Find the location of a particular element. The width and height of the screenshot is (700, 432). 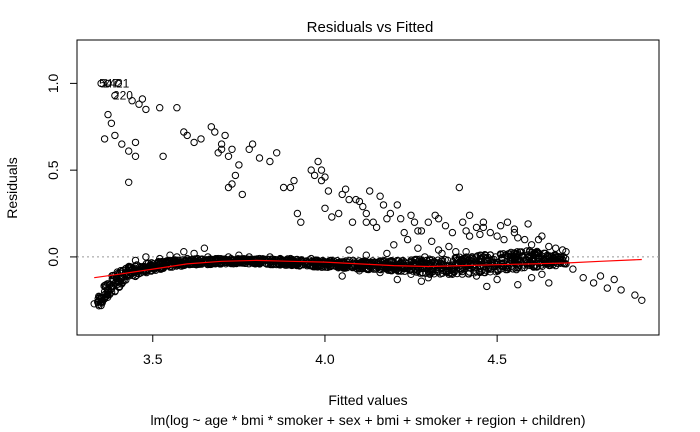

y-tick-label: 1.0 is located at coordinates (53, 83).